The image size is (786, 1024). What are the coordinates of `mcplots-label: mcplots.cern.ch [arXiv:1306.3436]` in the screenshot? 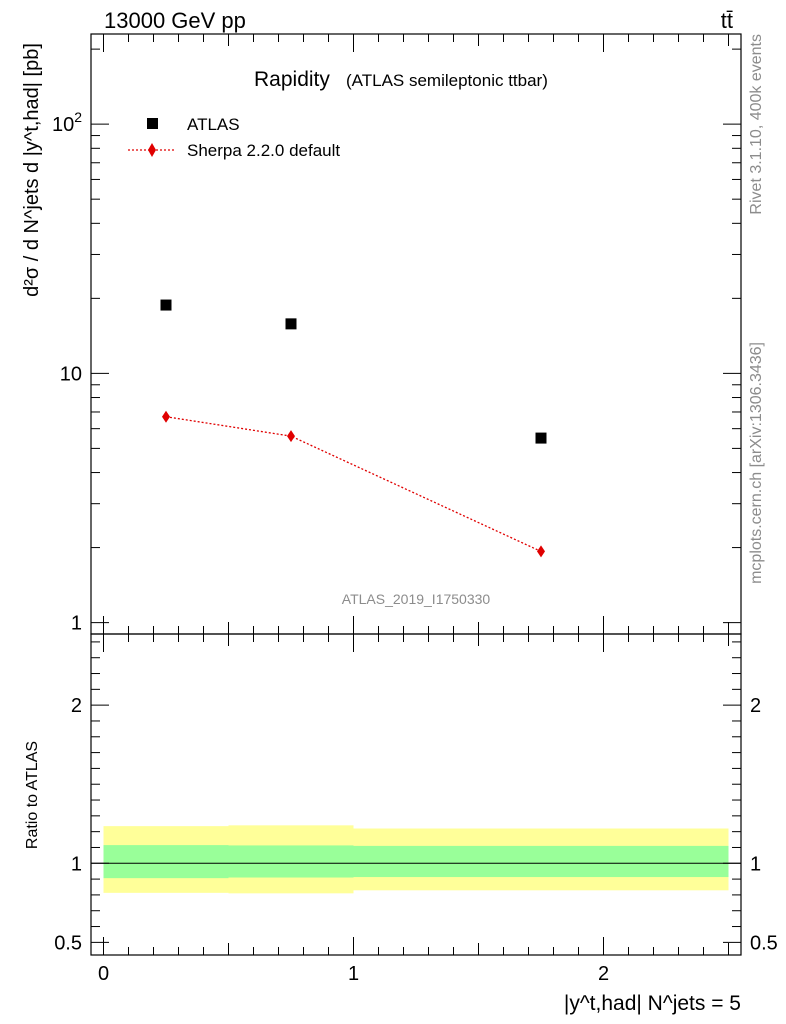 It's located at (756, 463).